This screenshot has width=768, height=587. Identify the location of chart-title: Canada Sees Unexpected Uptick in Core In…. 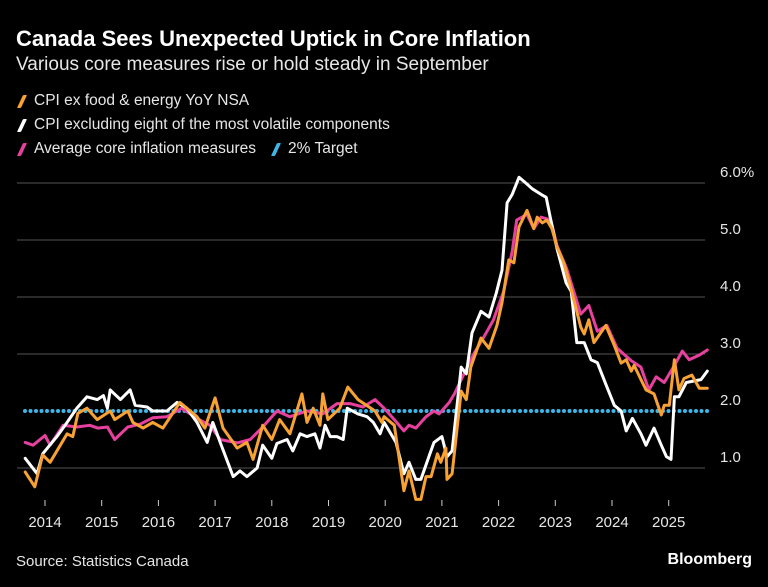
(273, 38).